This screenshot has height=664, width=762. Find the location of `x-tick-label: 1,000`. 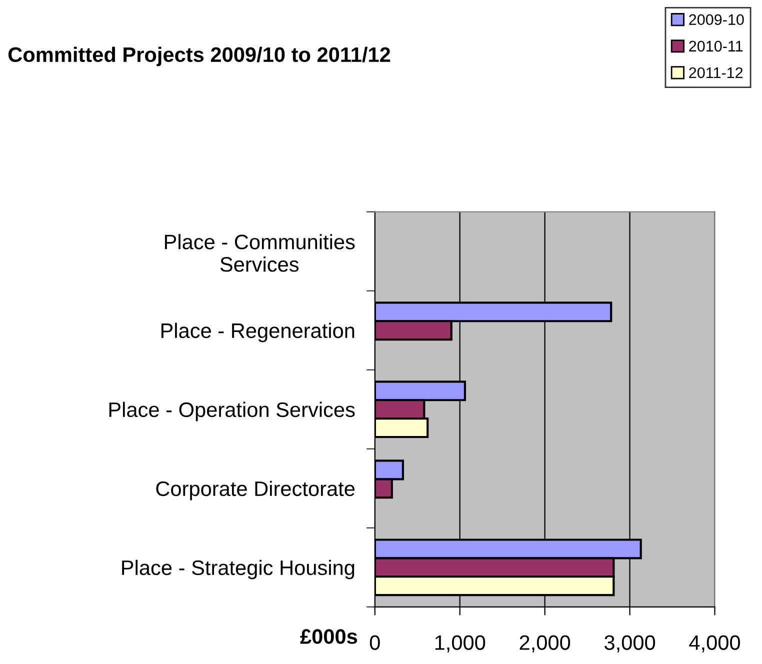

x-tick-label: 1,000 is located at coordinates (460, 643).